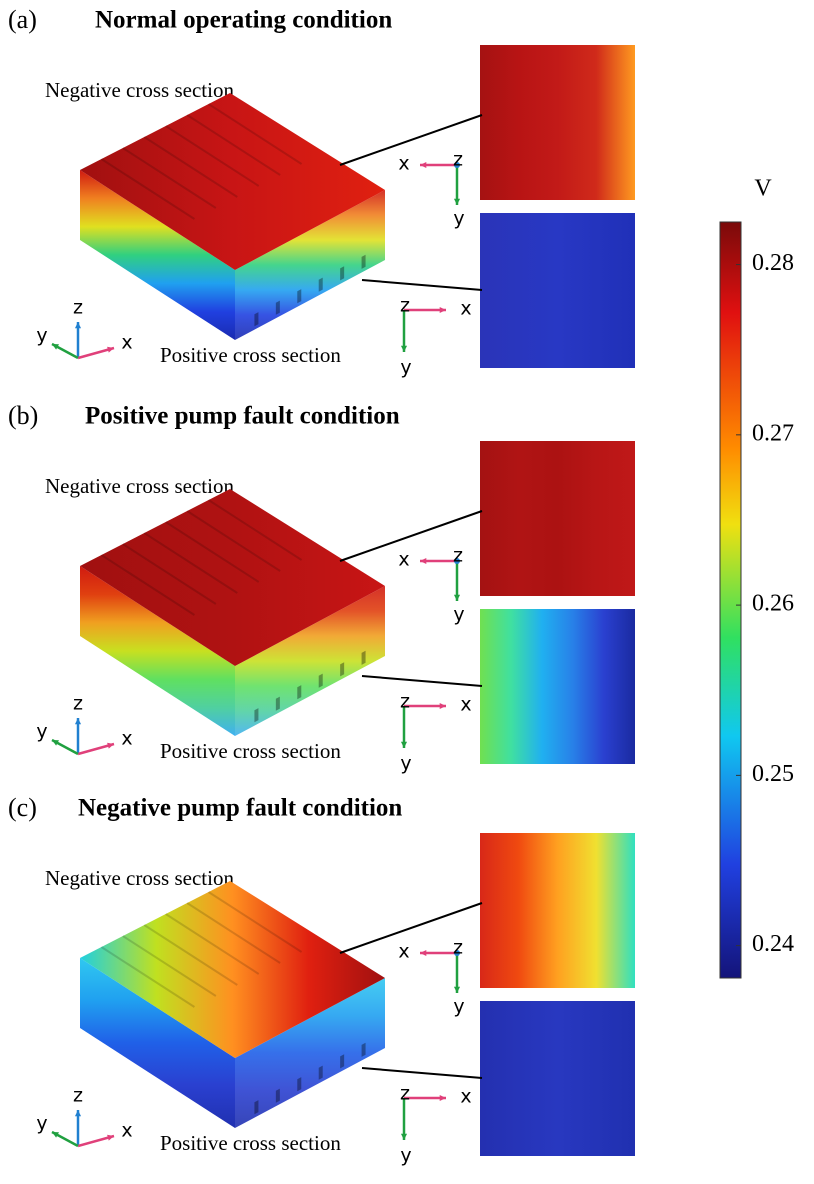 The height and width of the screenshot is (1184, 814). Describe the element at coordinates (773, 263) in the screenshot. I see `colorbar-tick-label: 0.28` at that location.